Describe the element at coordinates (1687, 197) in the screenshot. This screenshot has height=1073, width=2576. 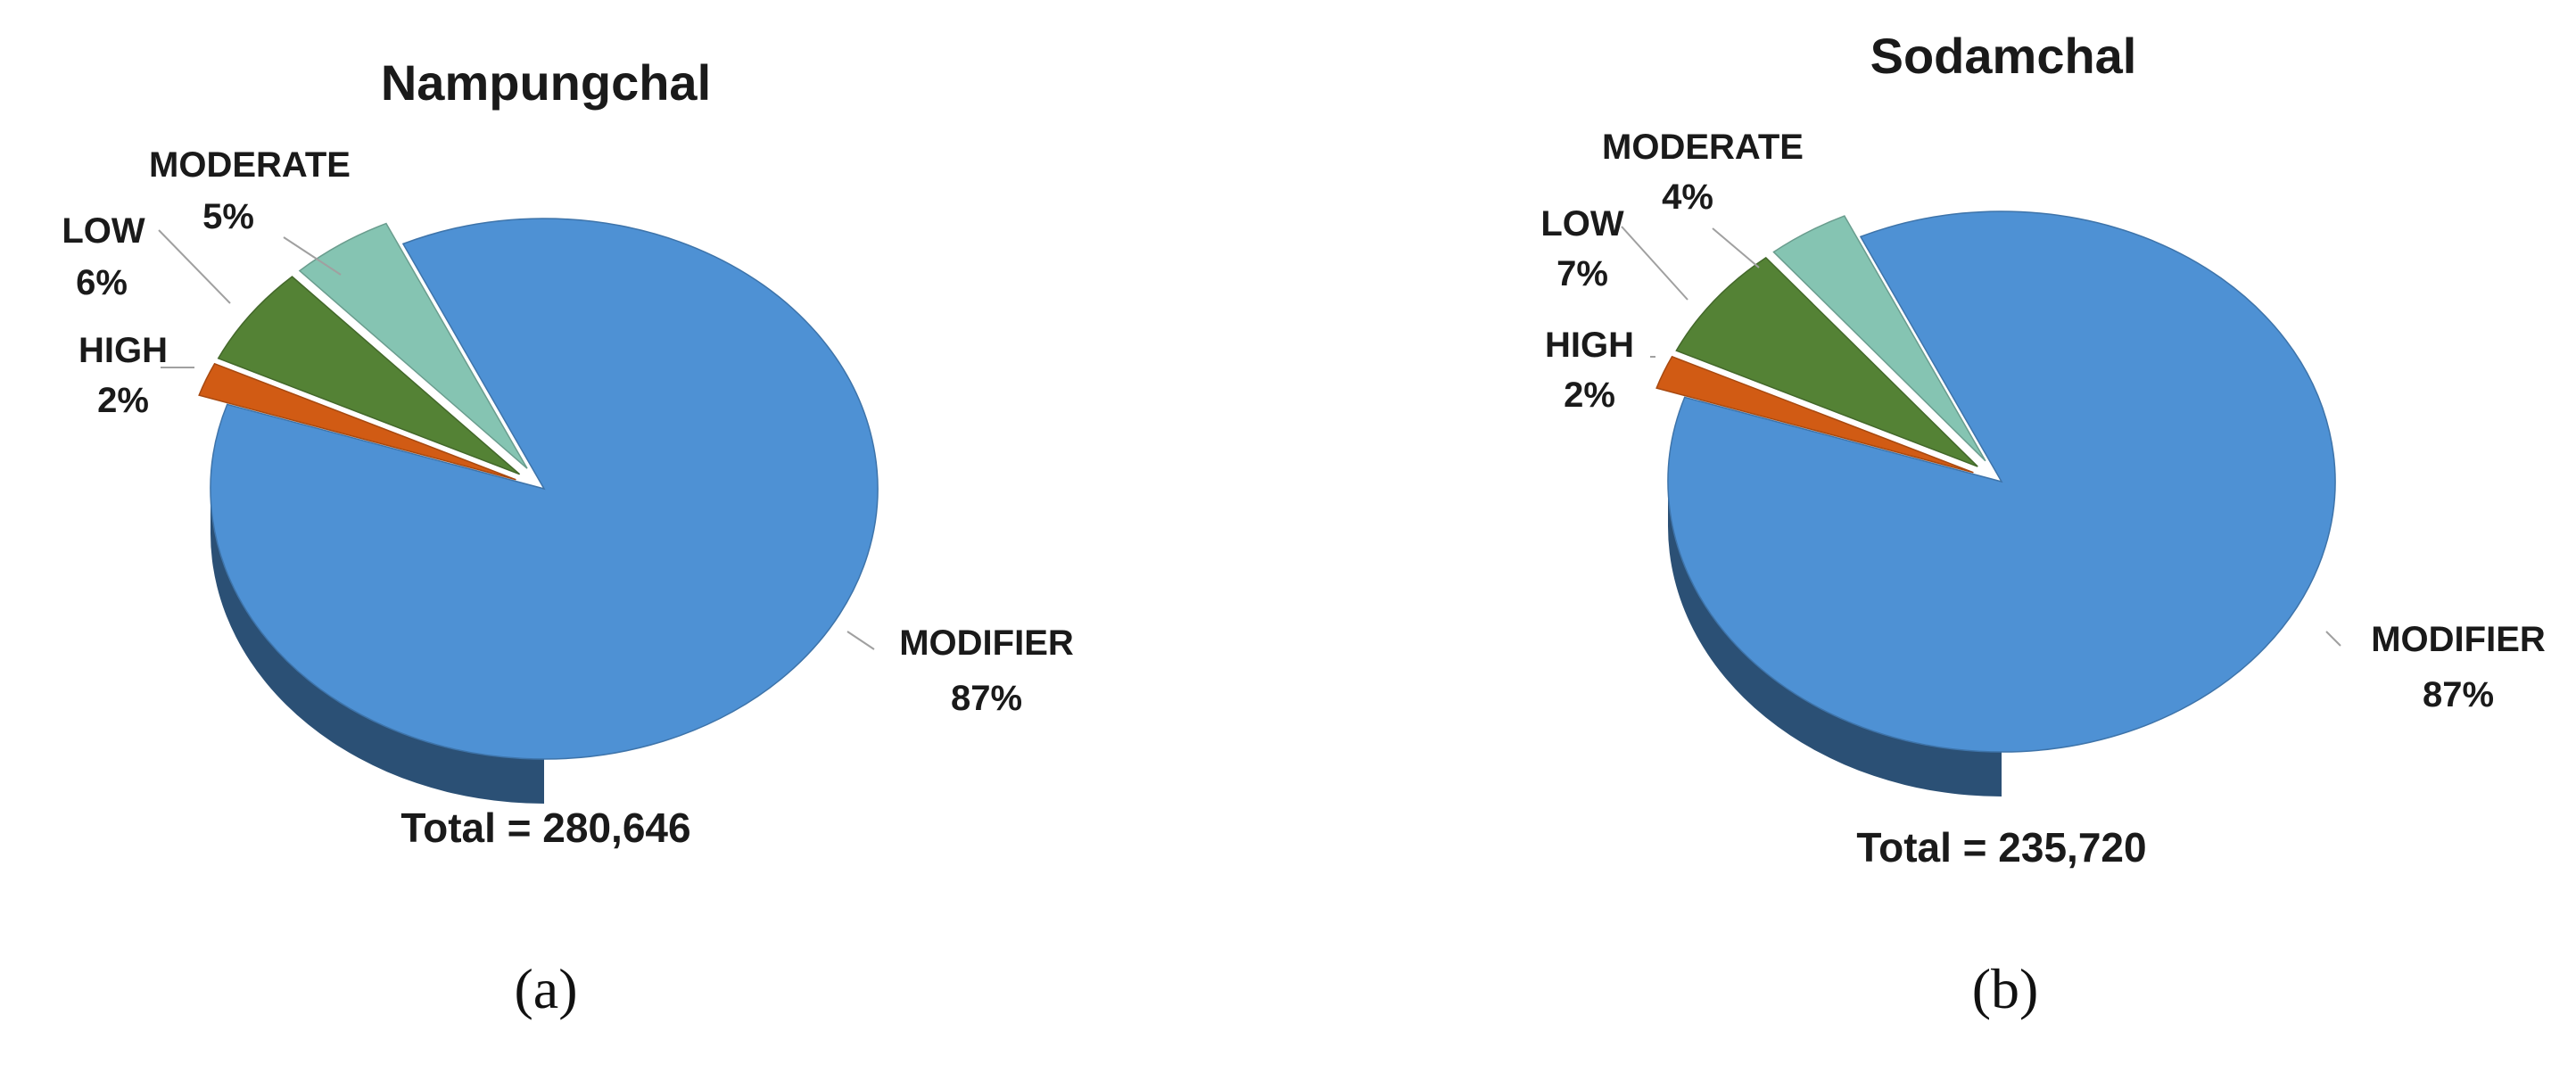
I see `slice-percent-moderate: 4%` at that location.